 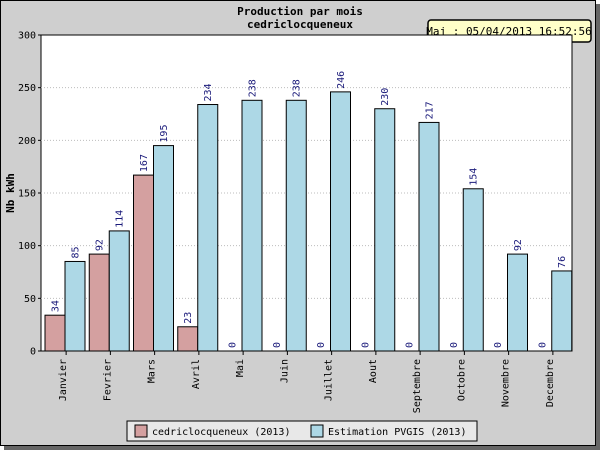 What do you see at coordinates (341, 80) in the screenshot?
I see `data-label: 246` at bounding box center [341, 80].